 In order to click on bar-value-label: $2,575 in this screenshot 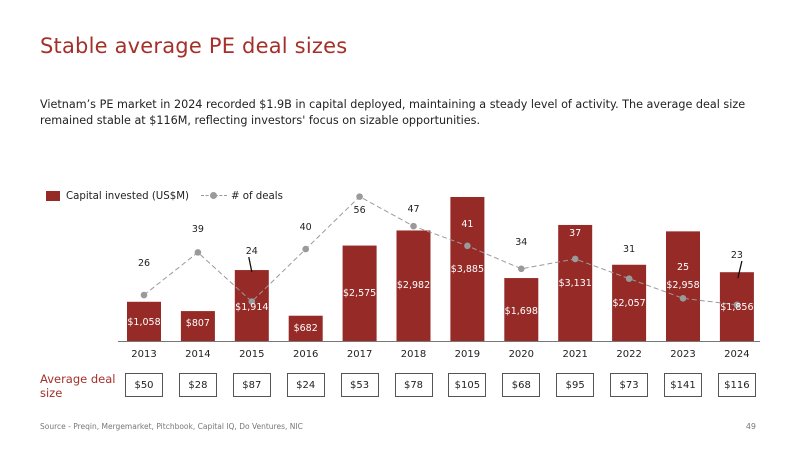, I will do `click(359, 293)`.